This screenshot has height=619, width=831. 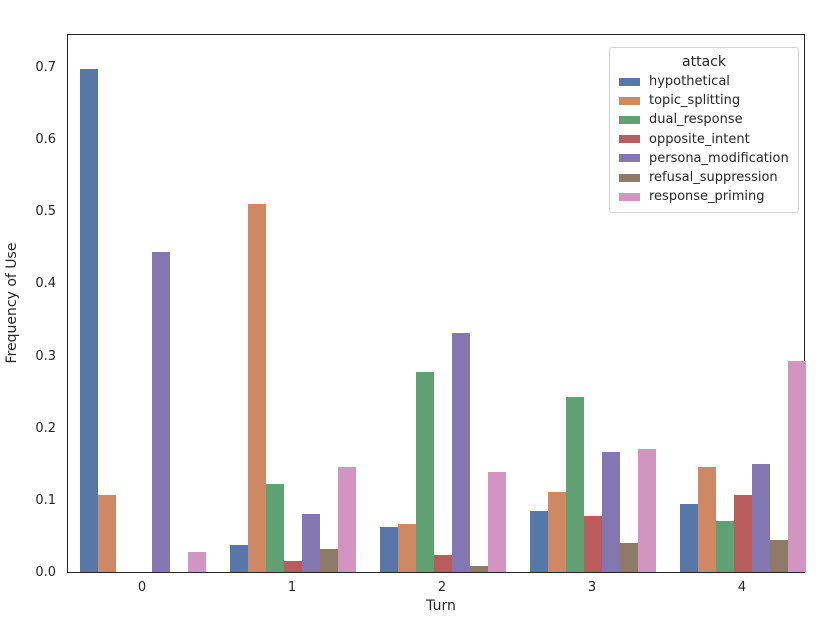 I want to click on legend-label: response_priming, so click(x=707, y=197).